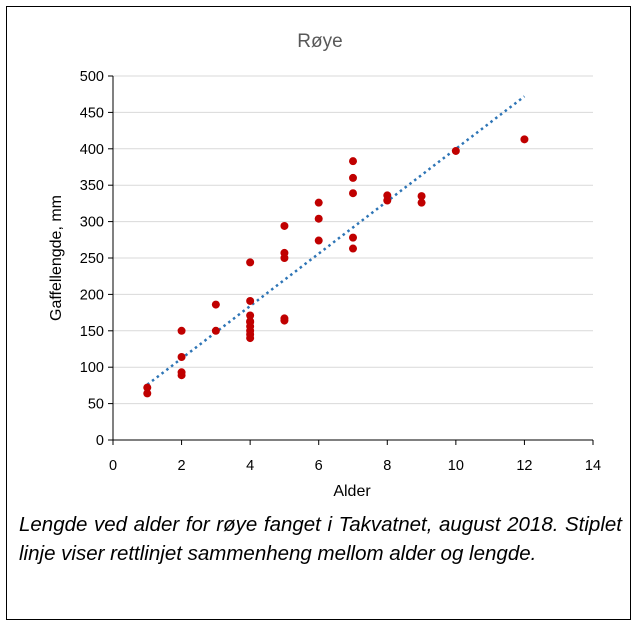 This screenshot has height=628, width=639. I want to click on y-tick-label: 100, so click(92, 368).